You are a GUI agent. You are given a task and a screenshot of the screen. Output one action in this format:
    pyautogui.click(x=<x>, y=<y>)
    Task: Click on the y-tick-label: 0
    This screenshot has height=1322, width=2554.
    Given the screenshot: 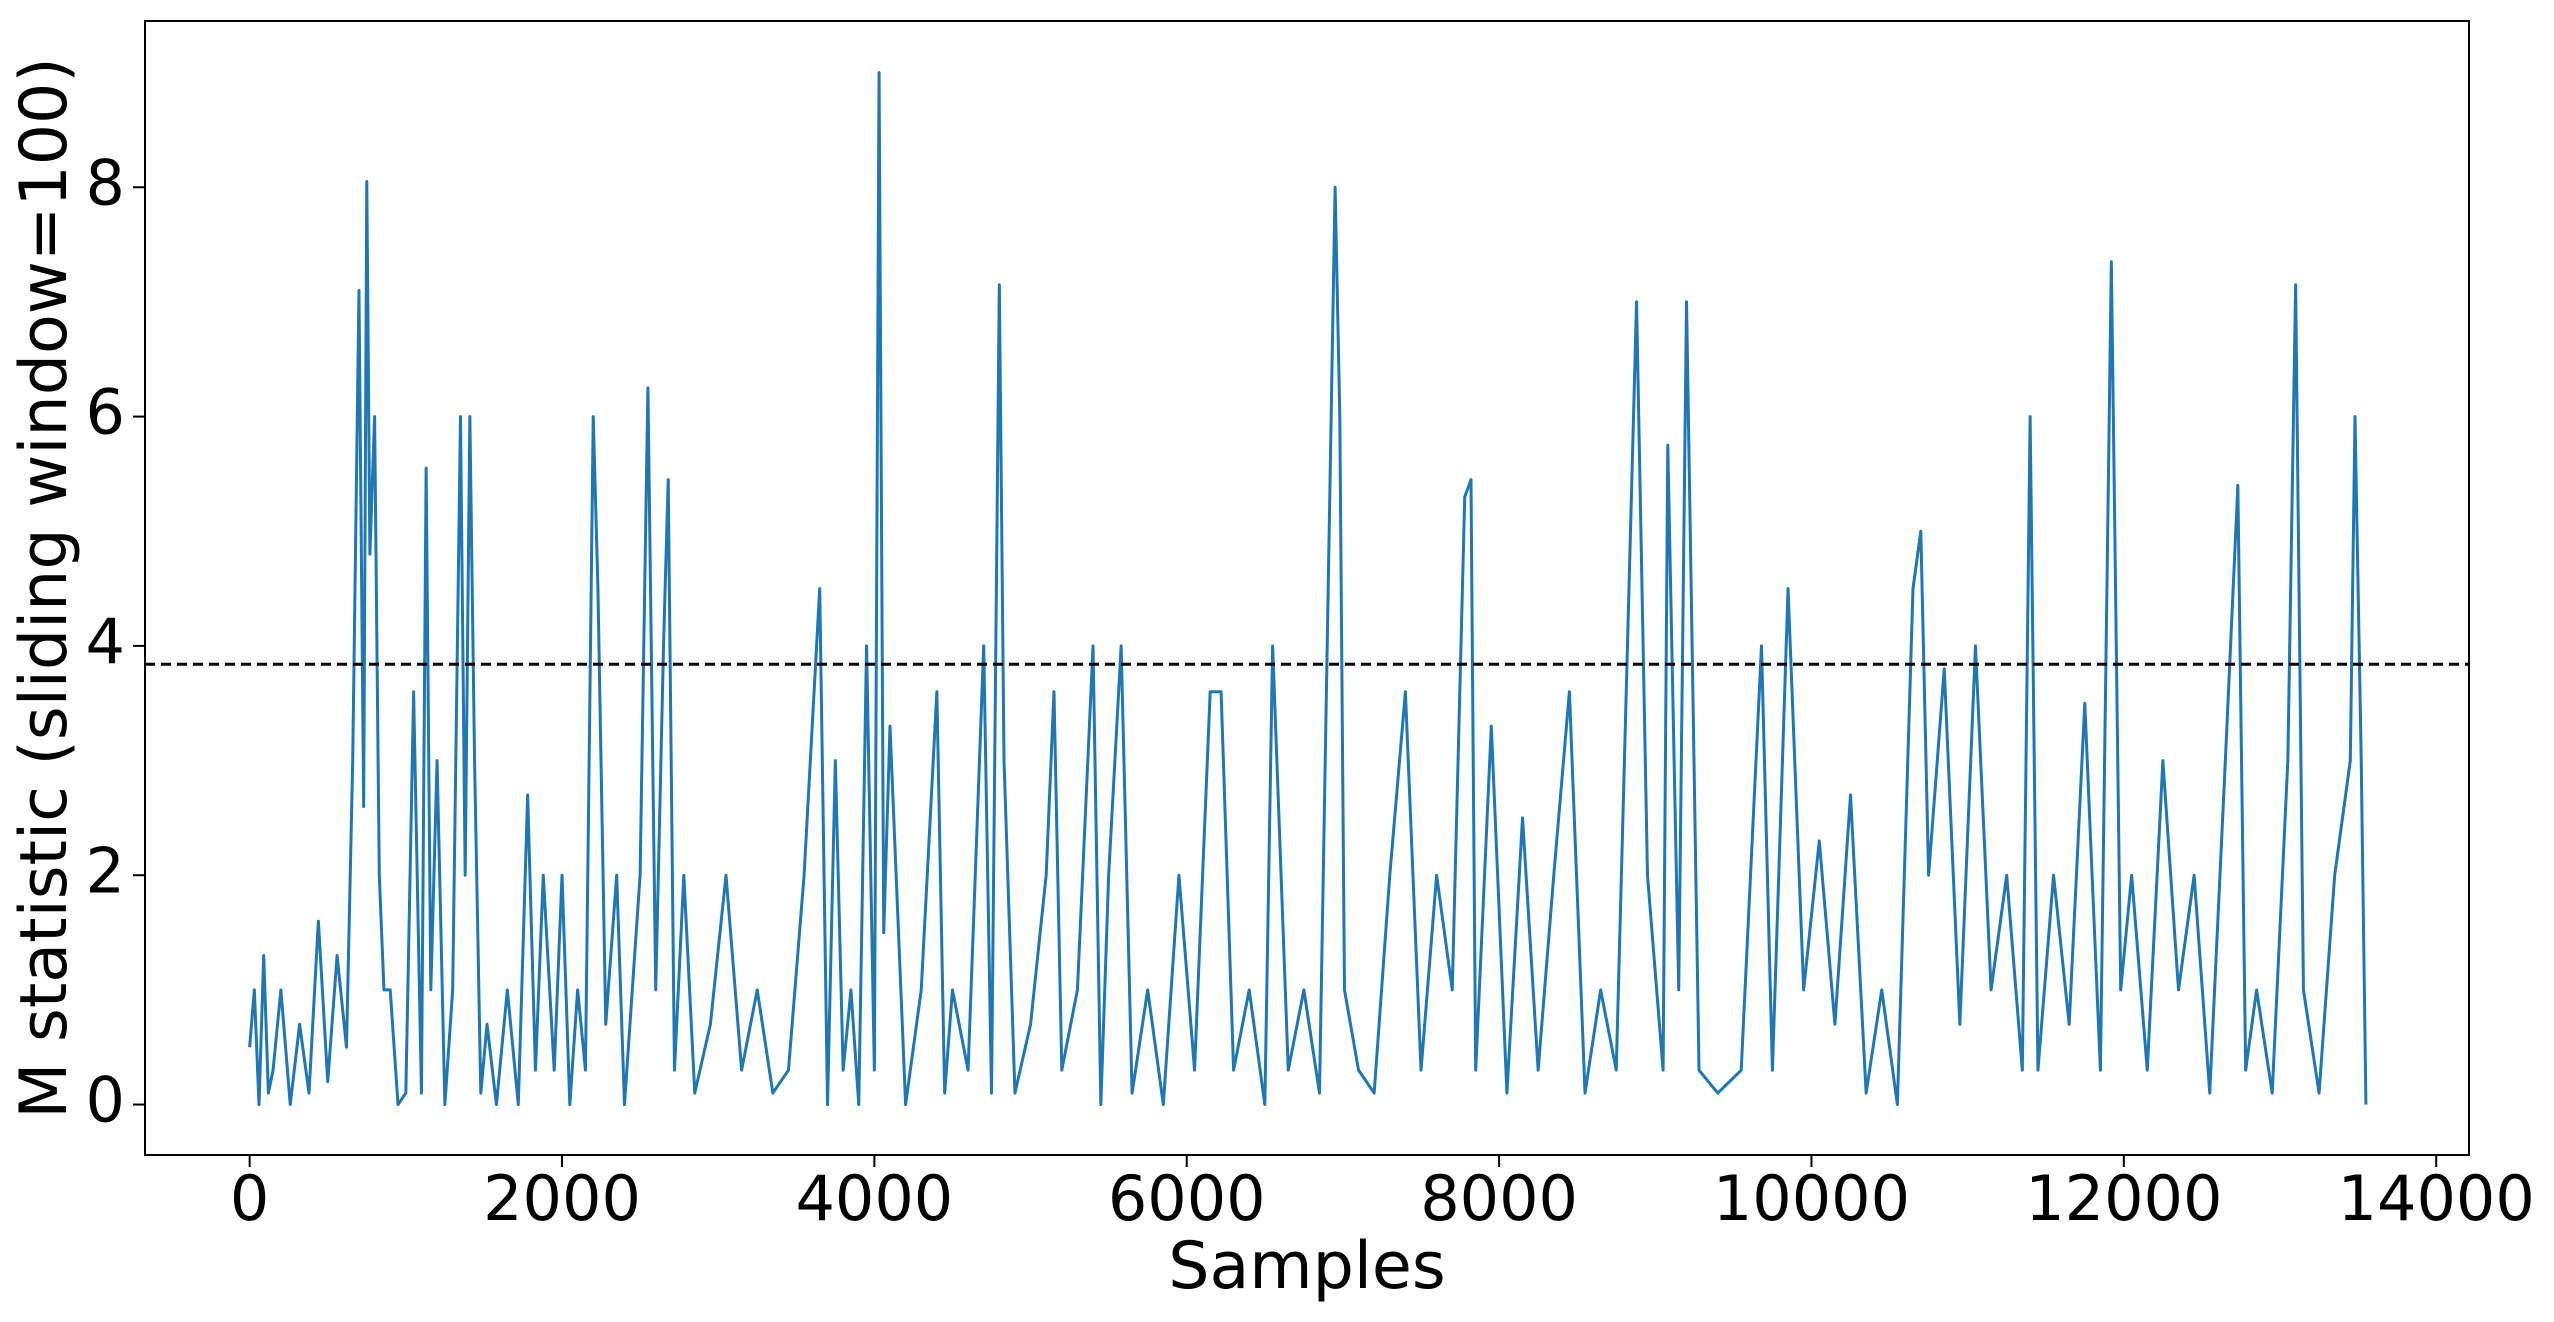 What is the action you would take?
    pyautogui.click(x=105, y=1100)
    